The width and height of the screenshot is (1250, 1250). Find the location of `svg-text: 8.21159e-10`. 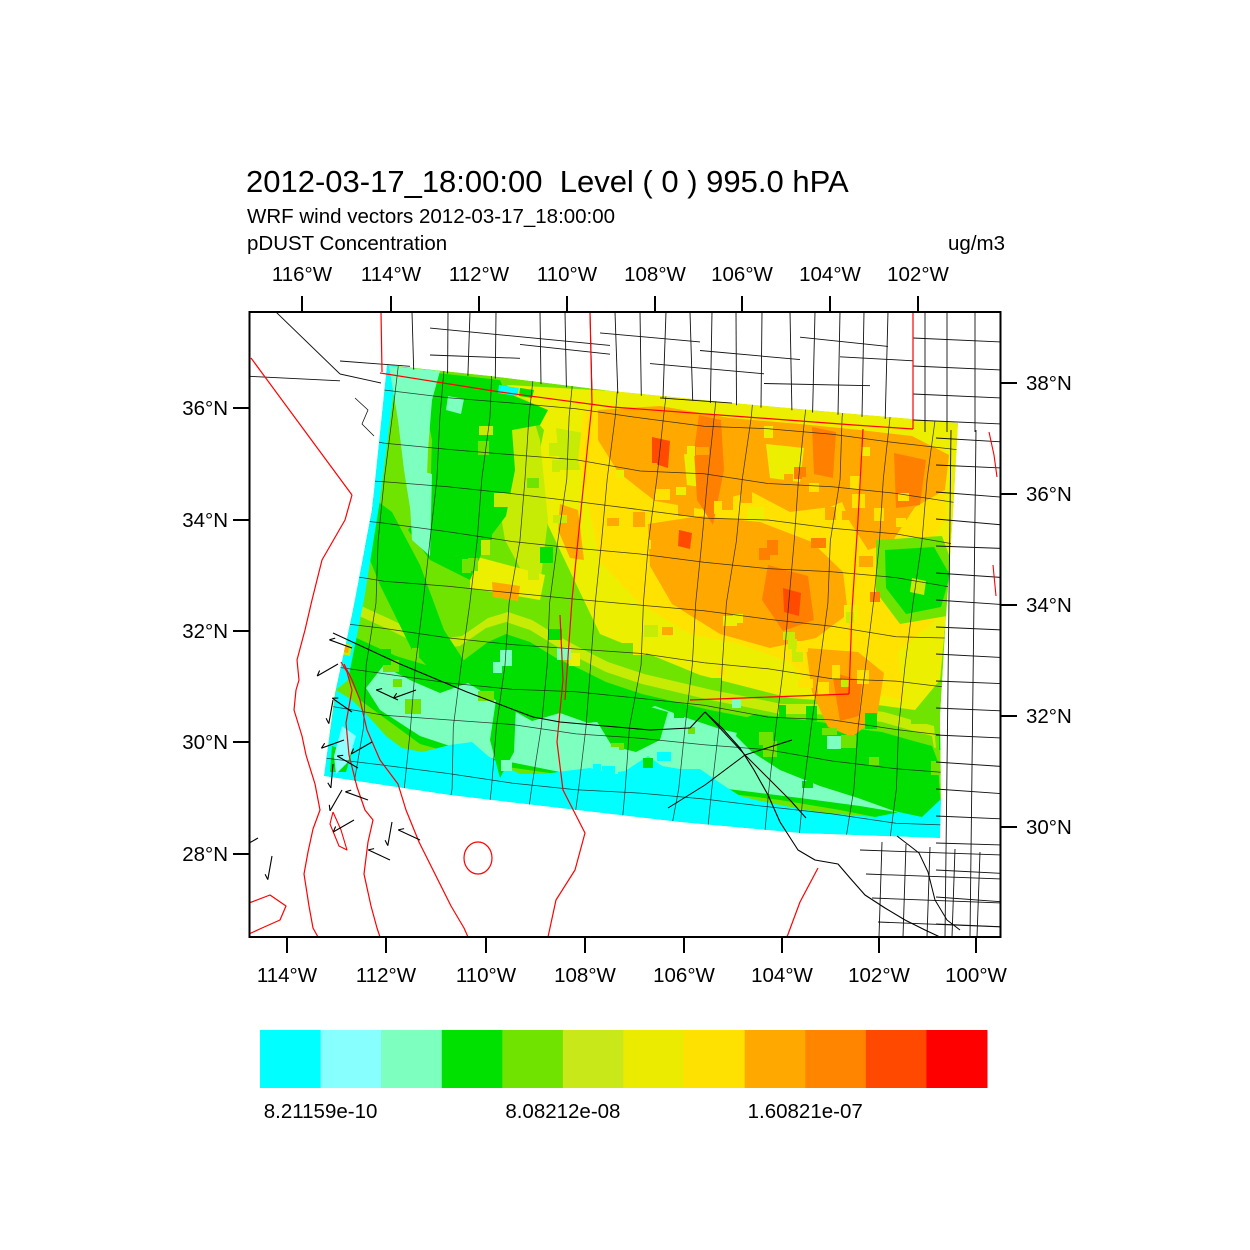

svg-text: 8.21159e-10 is located at coordinates (321, 1111).